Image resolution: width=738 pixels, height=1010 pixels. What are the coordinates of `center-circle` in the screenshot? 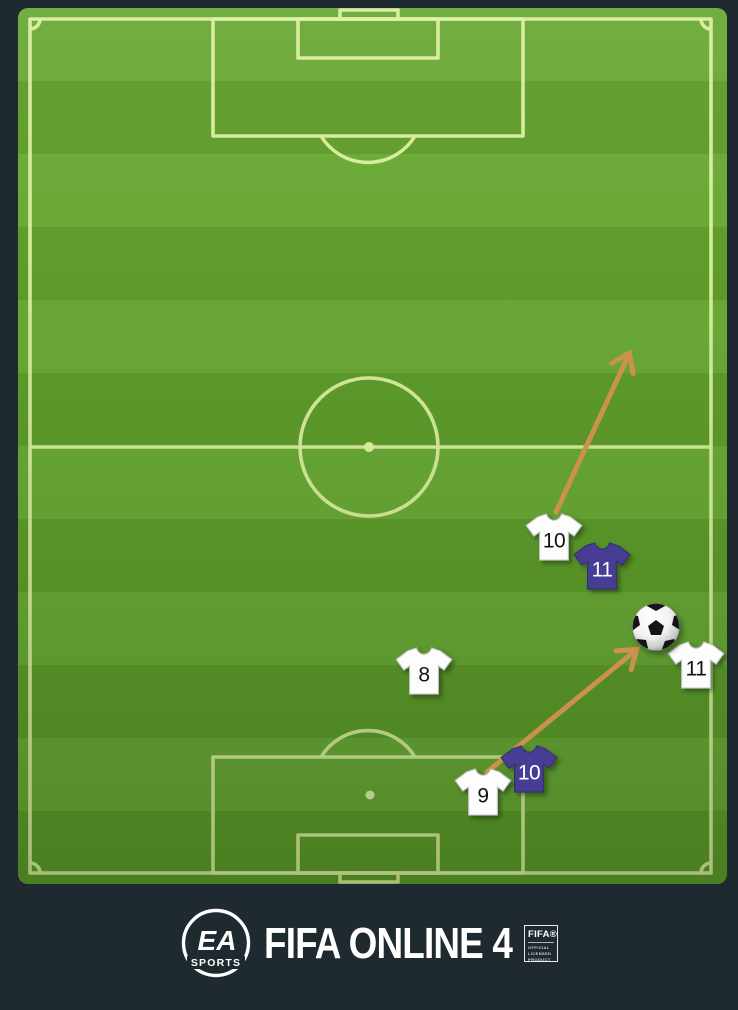 It's located at (369, 447).